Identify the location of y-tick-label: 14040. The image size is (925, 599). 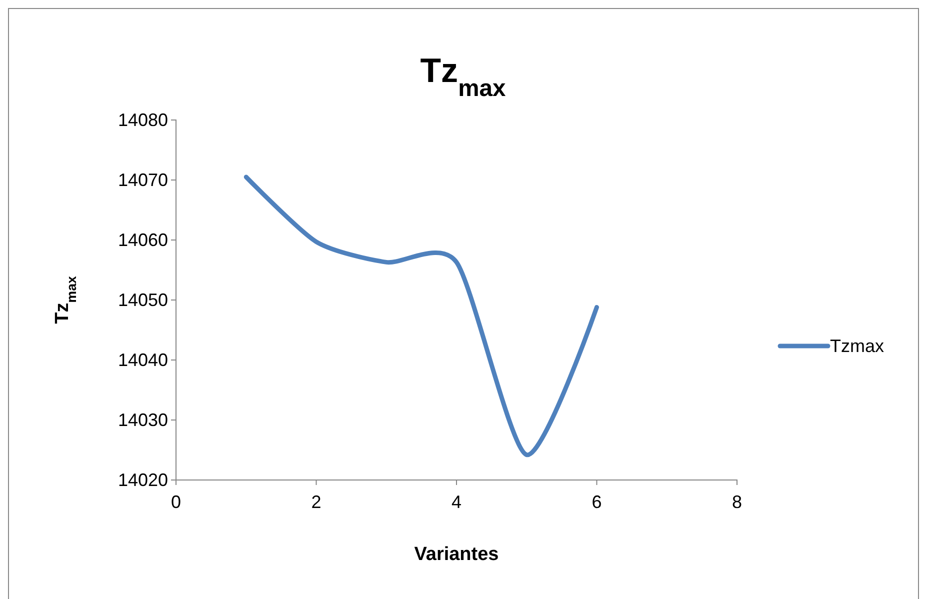
(143, 360).